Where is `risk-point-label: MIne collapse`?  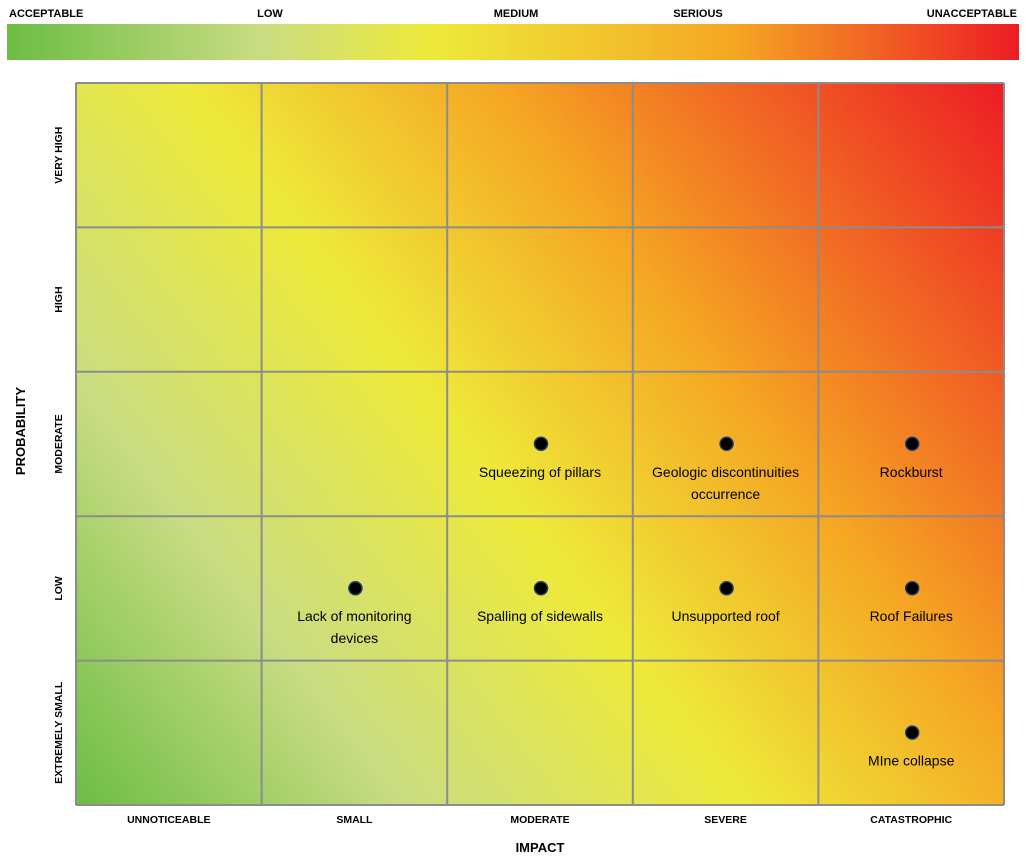
risk-point-label: MIne collapse is located at coordinates (911, 761).